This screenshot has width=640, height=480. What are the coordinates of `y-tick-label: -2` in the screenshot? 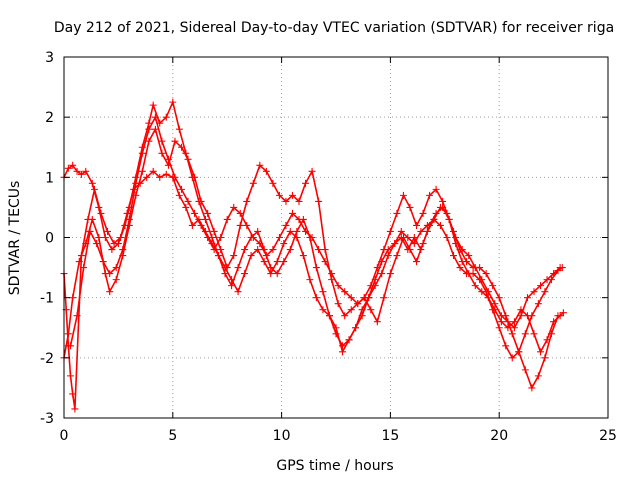 It's located at (47, 359).